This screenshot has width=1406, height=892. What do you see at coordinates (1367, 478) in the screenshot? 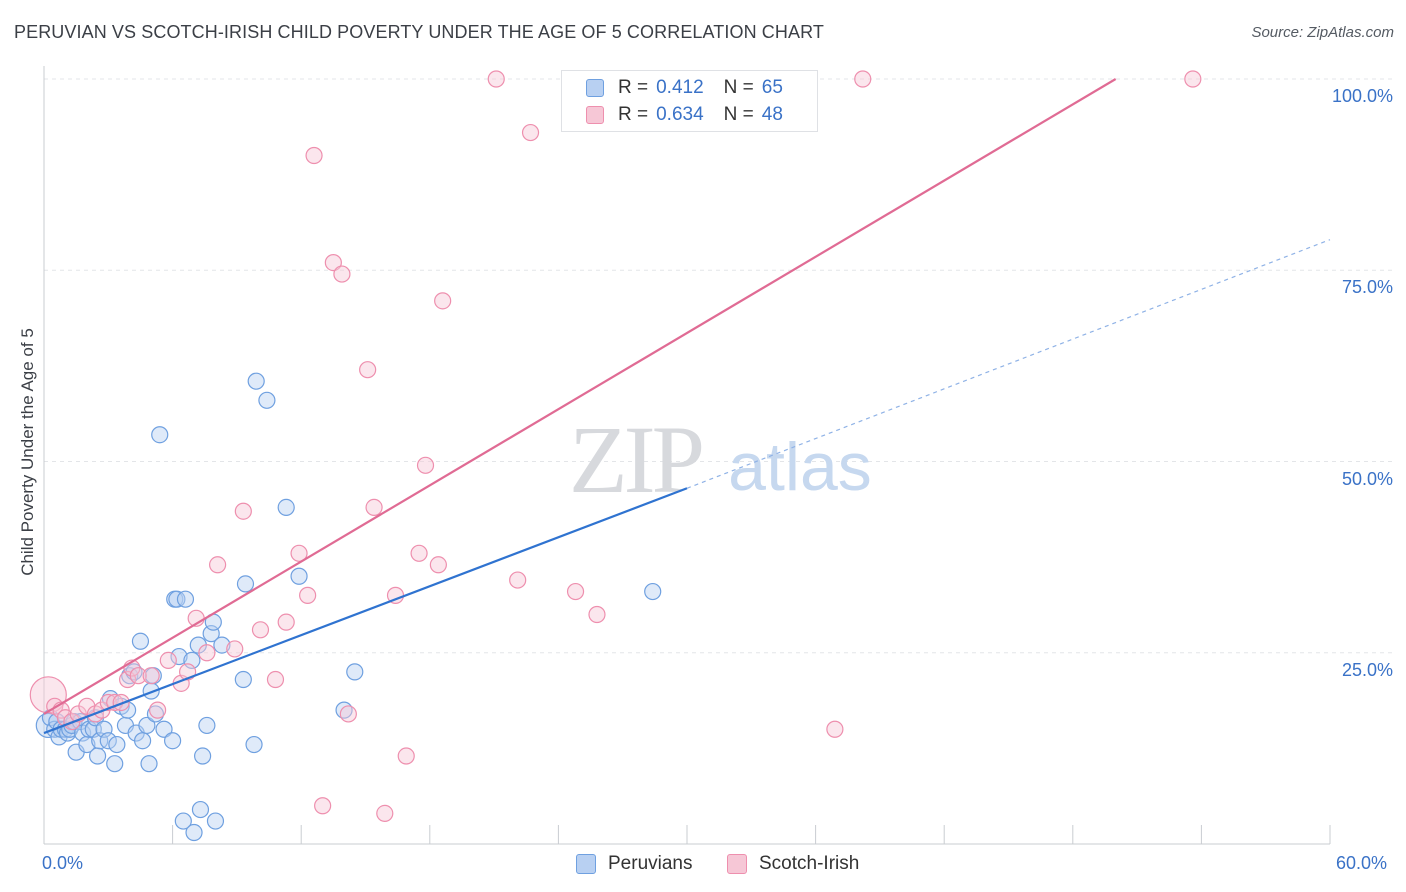
I see `y-tick-label-50: 50.0%` at bounding box center [1367, 478].